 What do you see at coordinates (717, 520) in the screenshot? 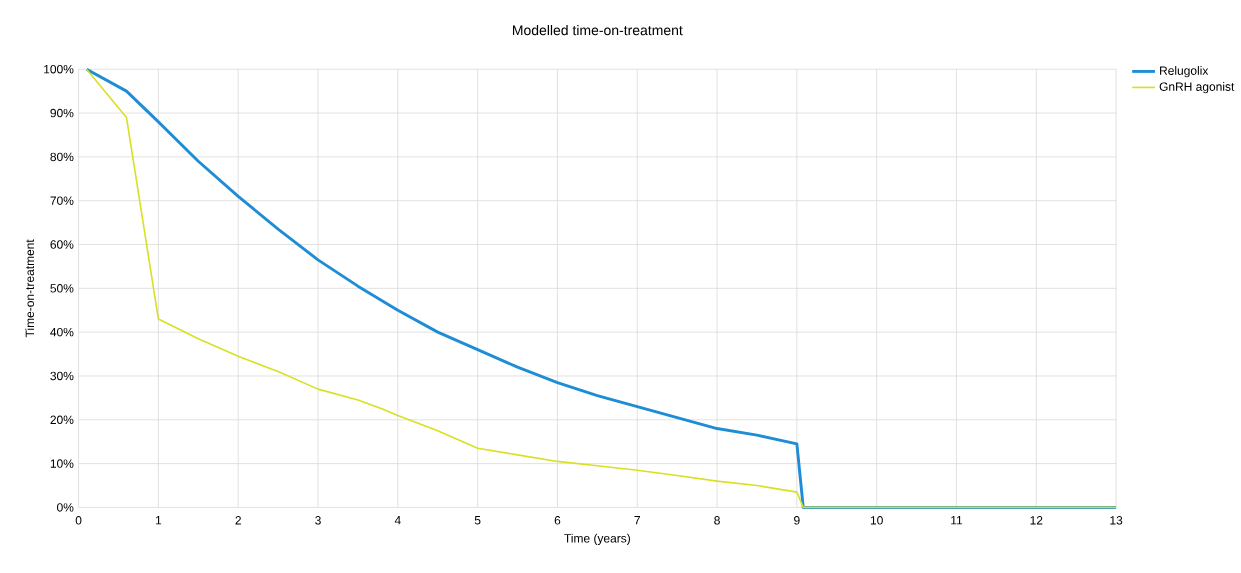
I see `x-tick-label: 8` at bounding box center [717, 520].